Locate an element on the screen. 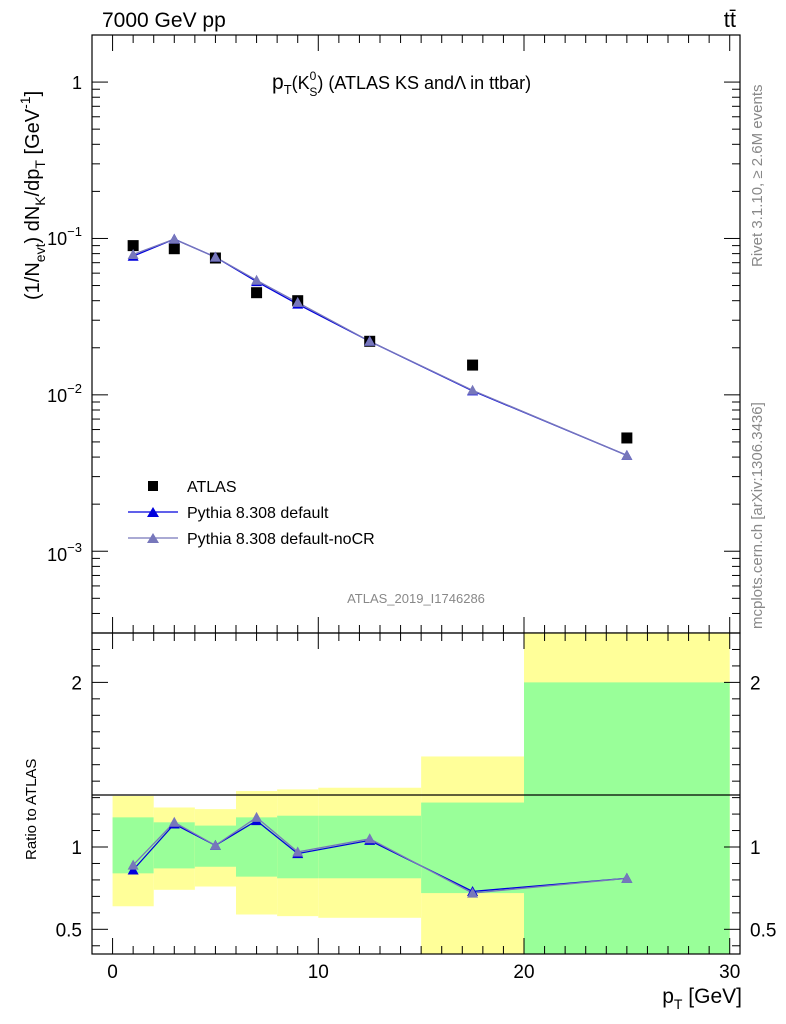 The image size is (786, 1024). header-left: 7000 GeV pp is located at coordinates (164, 20).